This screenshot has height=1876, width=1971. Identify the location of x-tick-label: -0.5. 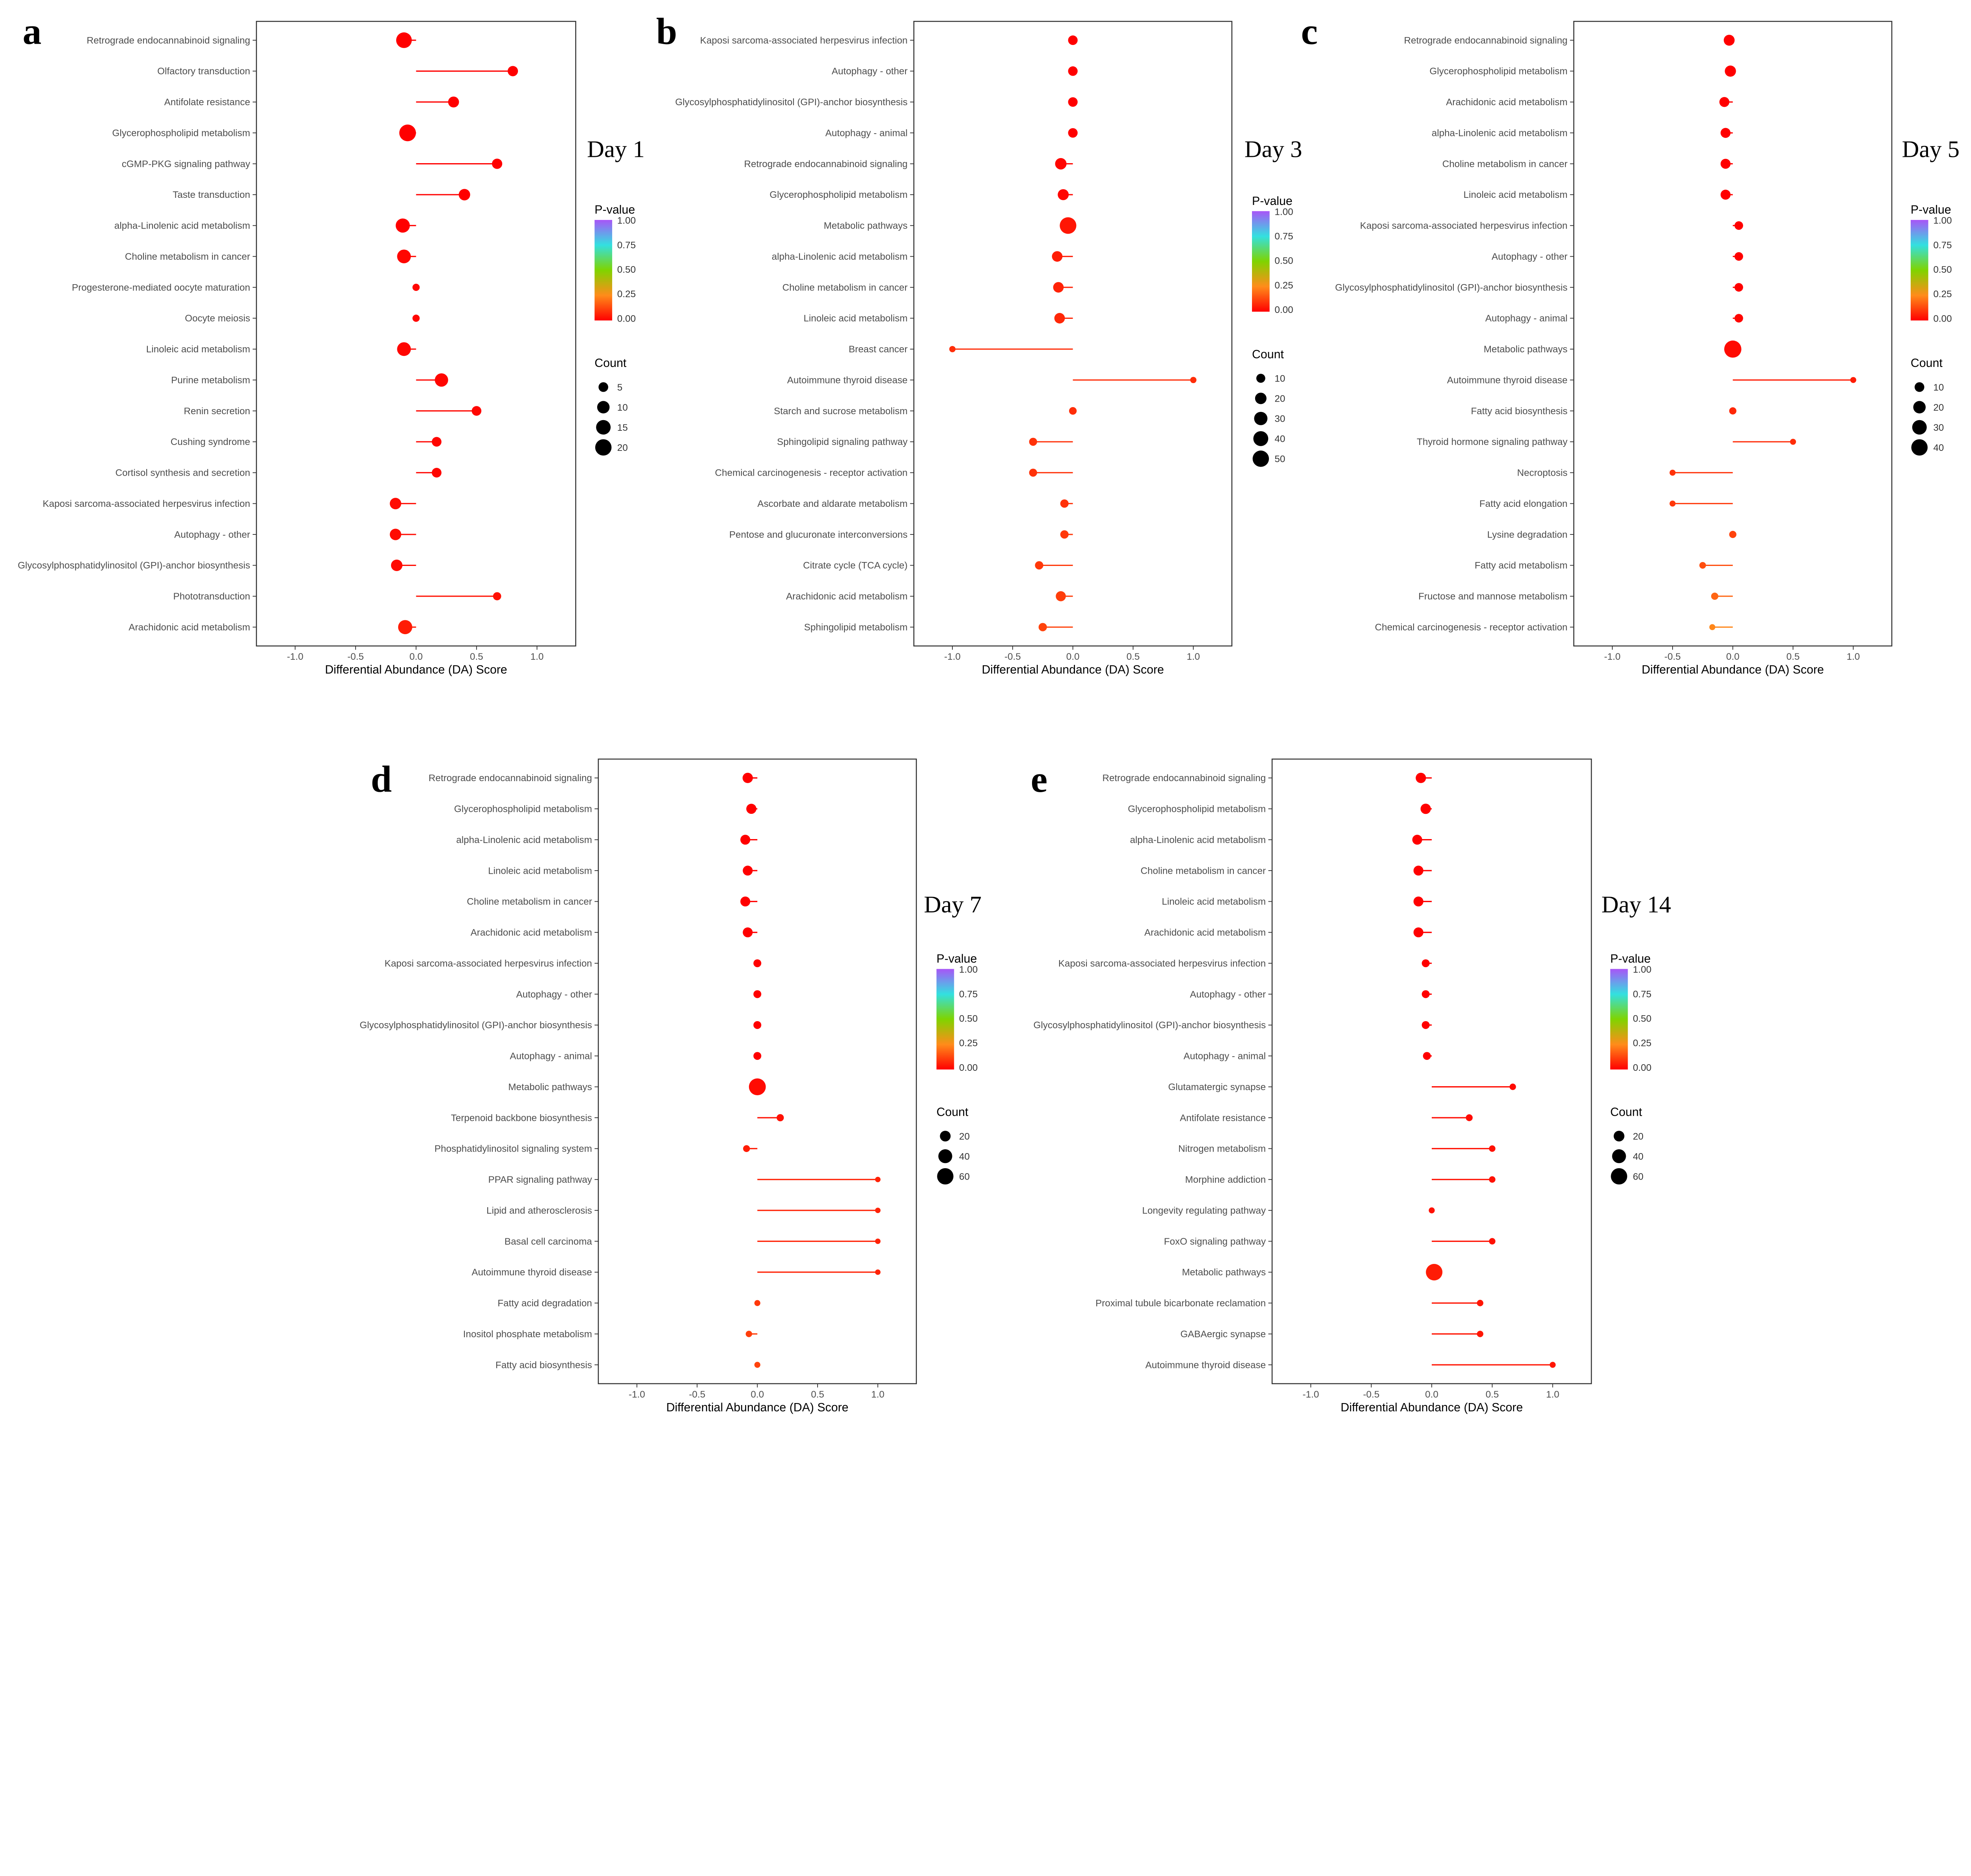
(697, 1394).